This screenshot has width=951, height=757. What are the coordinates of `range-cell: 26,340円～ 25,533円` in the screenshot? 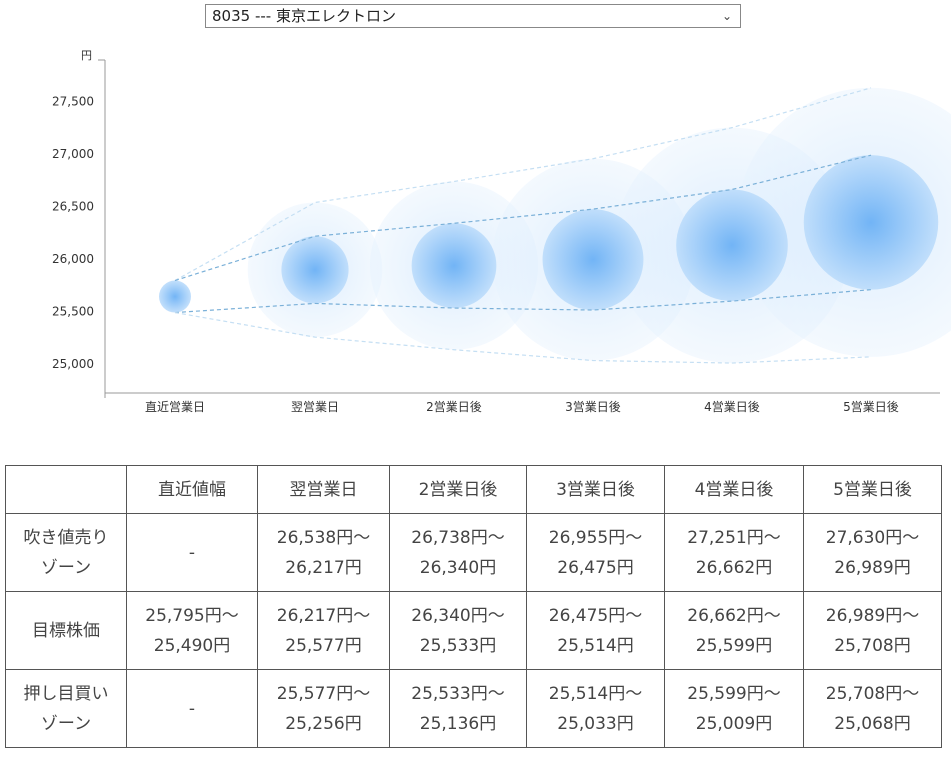 It's located at (458, 630).